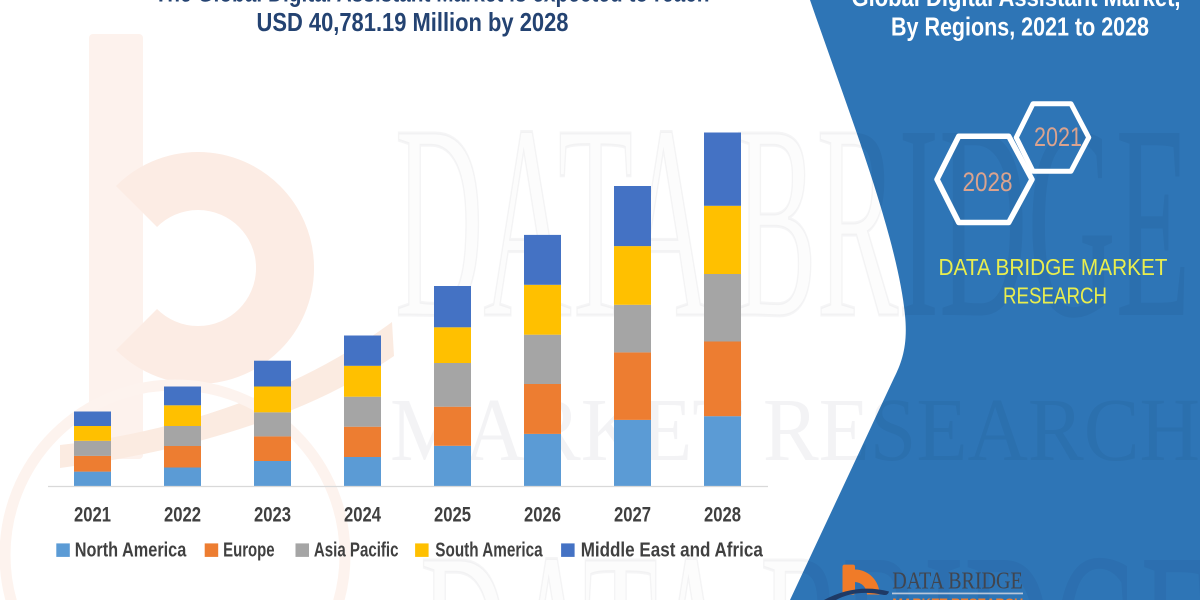  What do you see at coordinates (489, 550) in the screenshot?
I see `svg-text: South America` at bounding box center [489, 550].